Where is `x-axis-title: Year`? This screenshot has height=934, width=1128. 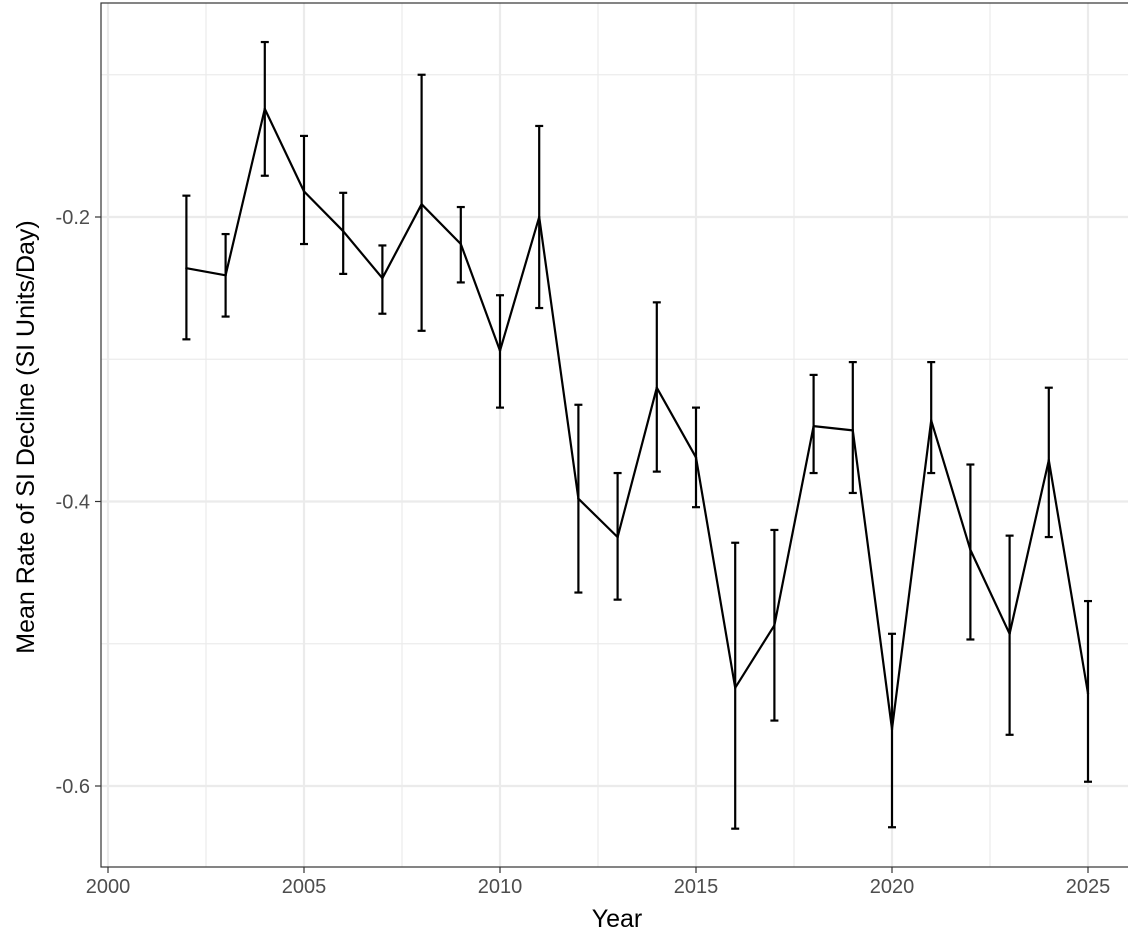 x-axis-title: Year is located at coordinates (617, 919).